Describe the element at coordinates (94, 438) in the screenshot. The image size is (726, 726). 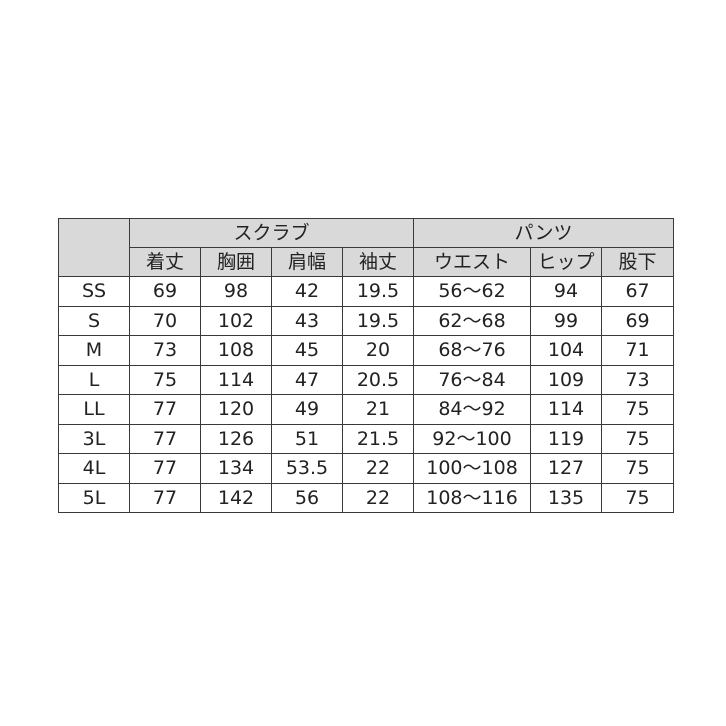
I see `size-label: 3L` at that location.